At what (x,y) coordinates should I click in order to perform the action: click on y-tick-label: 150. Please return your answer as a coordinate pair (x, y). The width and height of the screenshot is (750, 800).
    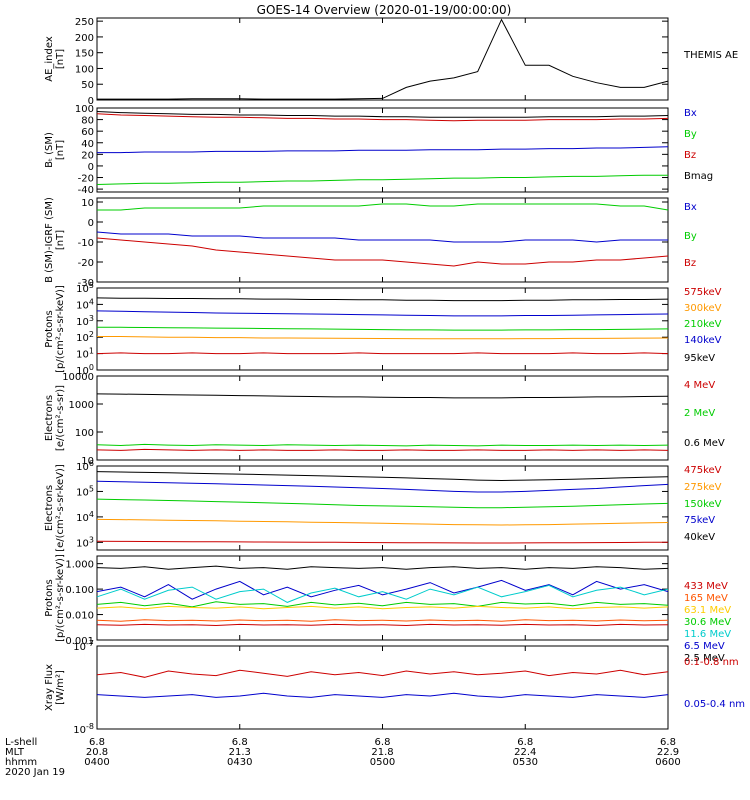
    Looking at the image, I should click on (84, 54).